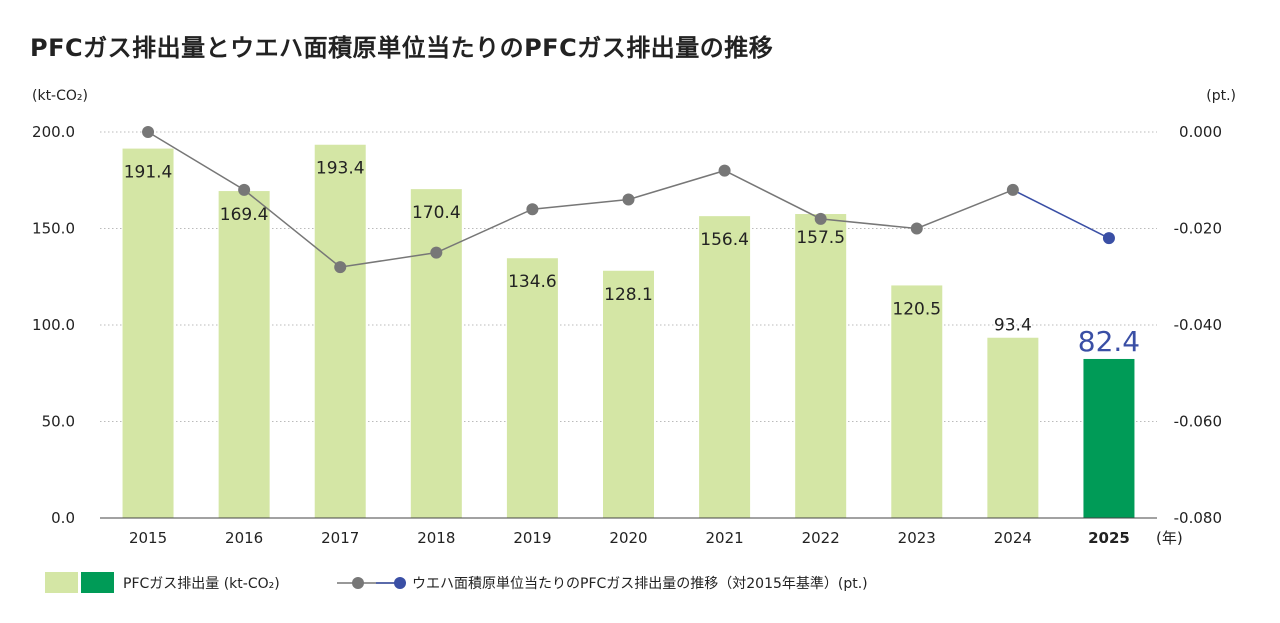 This screenshot has height=623, width=1280. Describe the element at coordinates (58, 422) in the screenshot. I see `y-tick-label: 50.0` at that location.